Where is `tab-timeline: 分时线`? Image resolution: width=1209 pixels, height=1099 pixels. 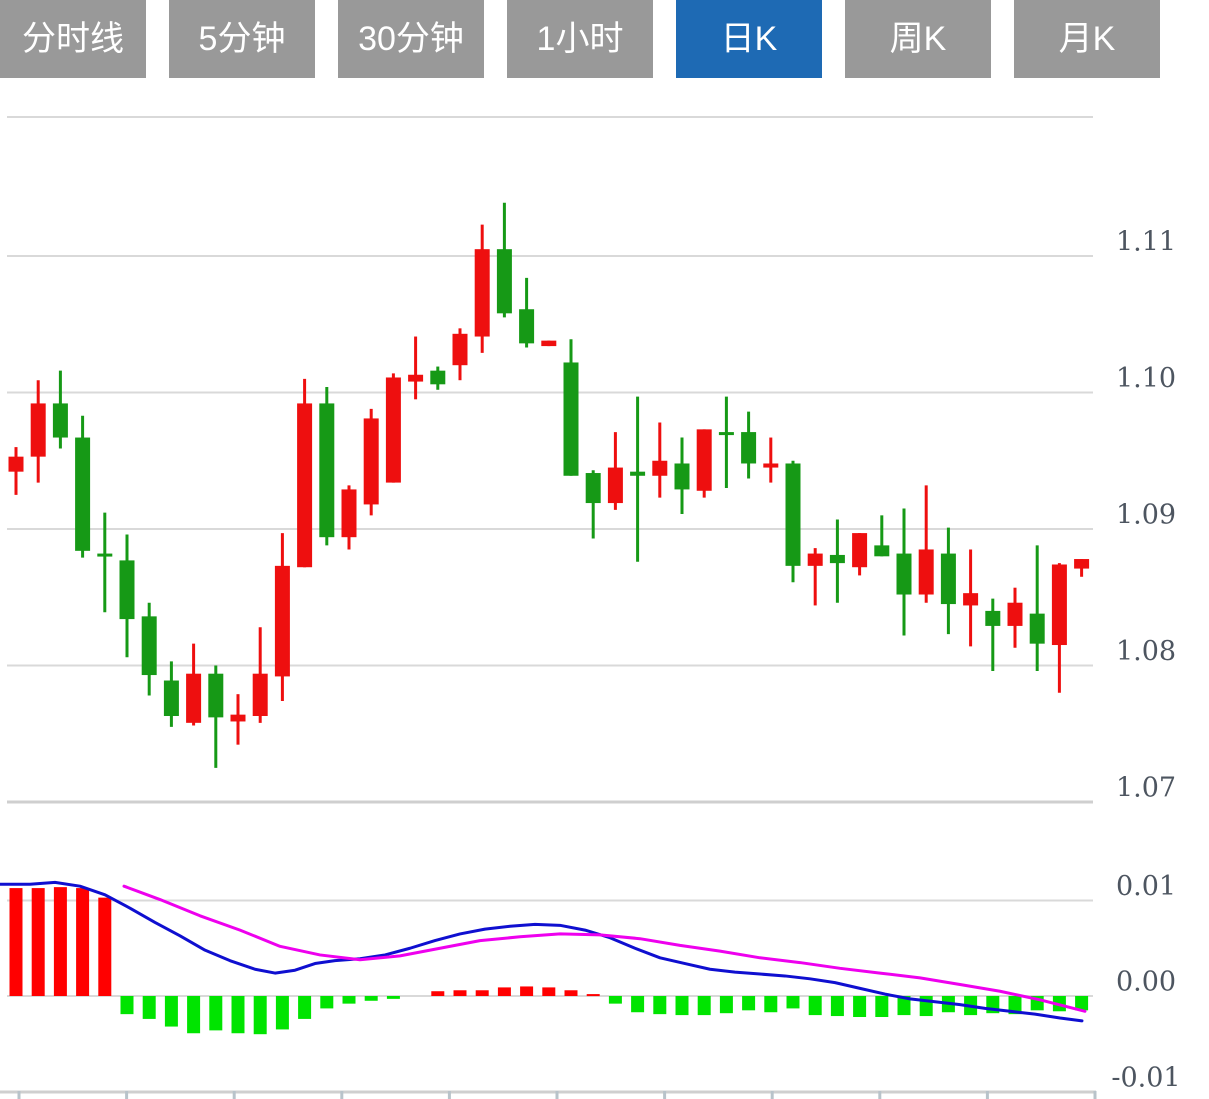 tab-timeline: 分时线 is located at coordinates (73, 39).